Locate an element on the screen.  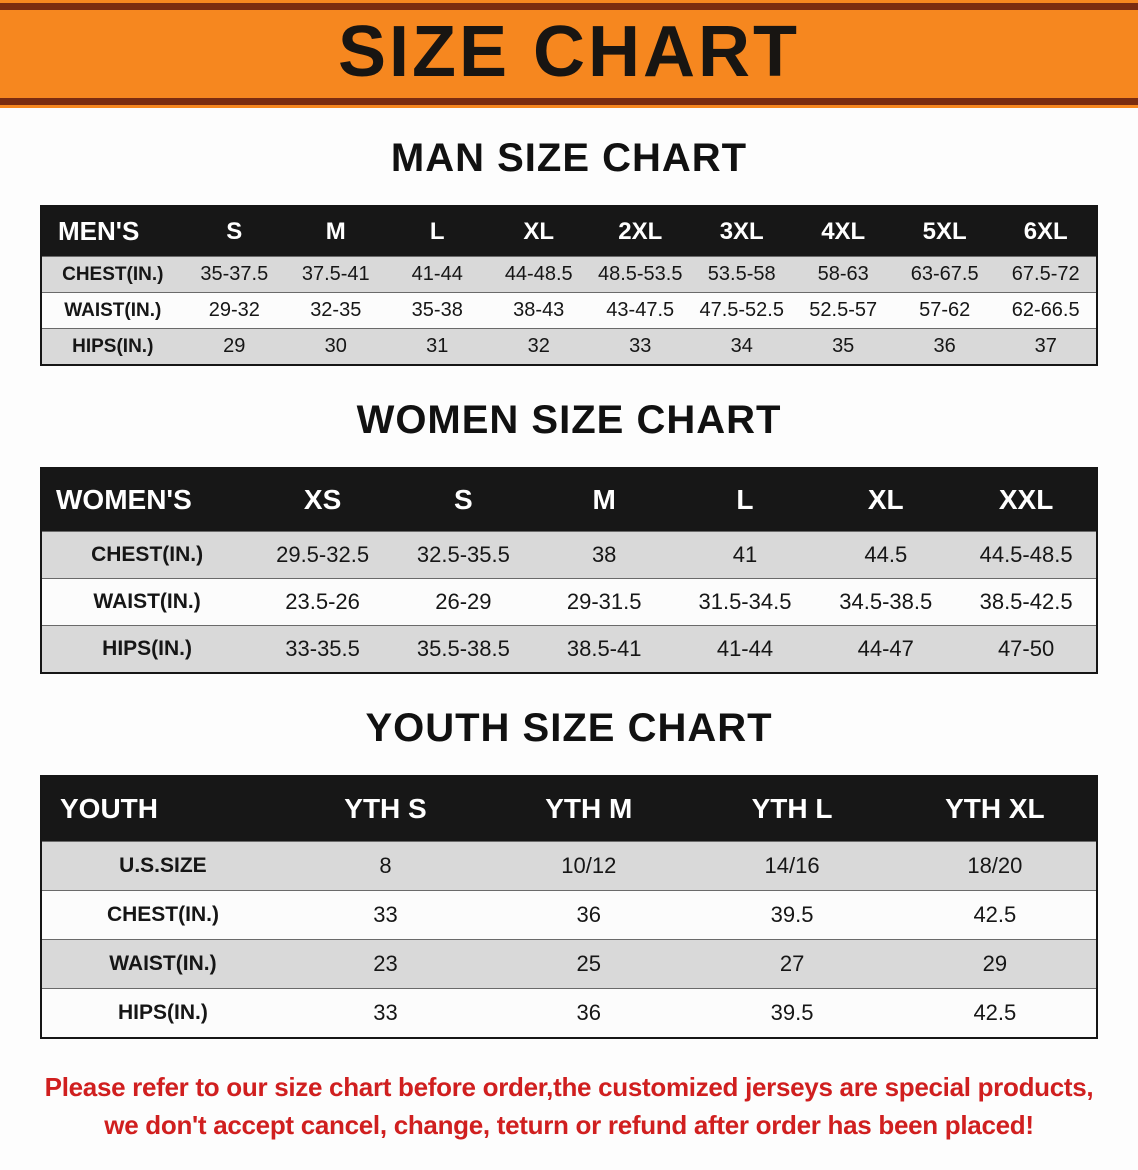
size-column-header: 5XL is located at coordinates (944, 231).